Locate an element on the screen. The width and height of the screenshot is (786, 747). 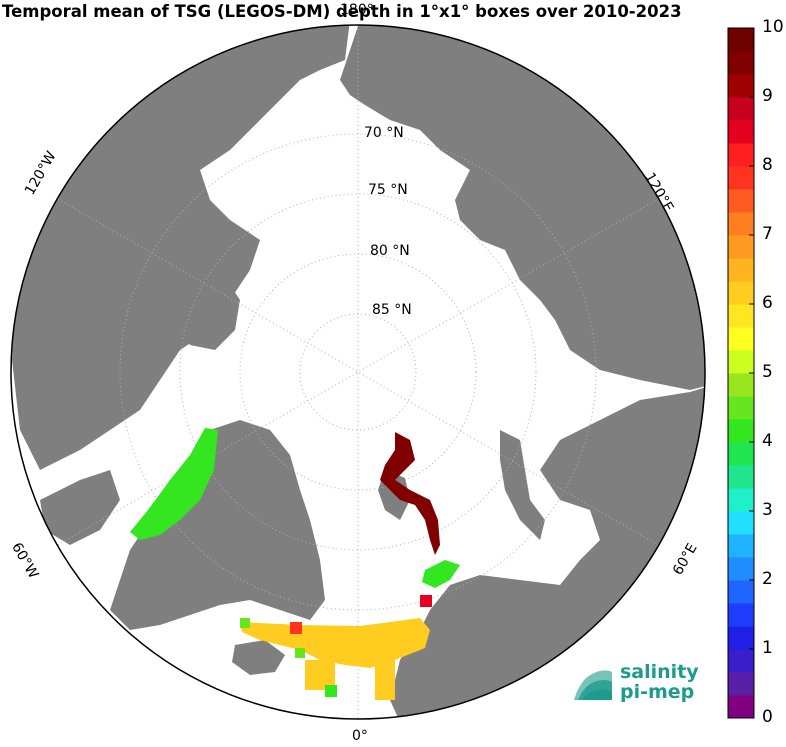
barents-svalbard-track is located at coordinates (410, 493).